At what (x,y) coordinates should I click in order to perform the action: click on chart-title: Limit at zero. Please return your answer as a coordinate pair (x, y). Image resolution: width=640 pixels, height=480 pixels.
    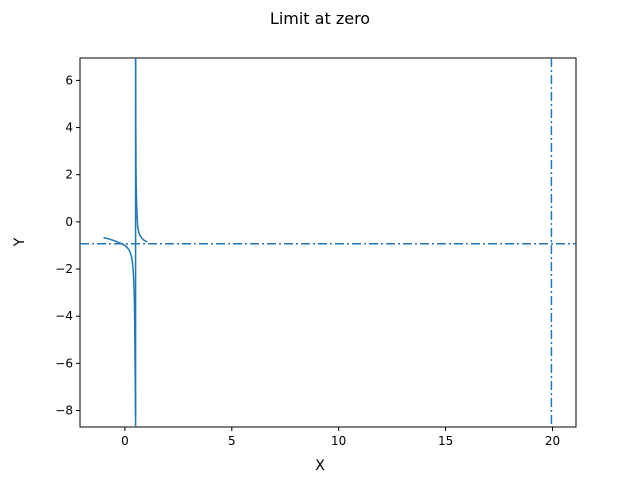
    Looking at the image, I should click on (320, 18).